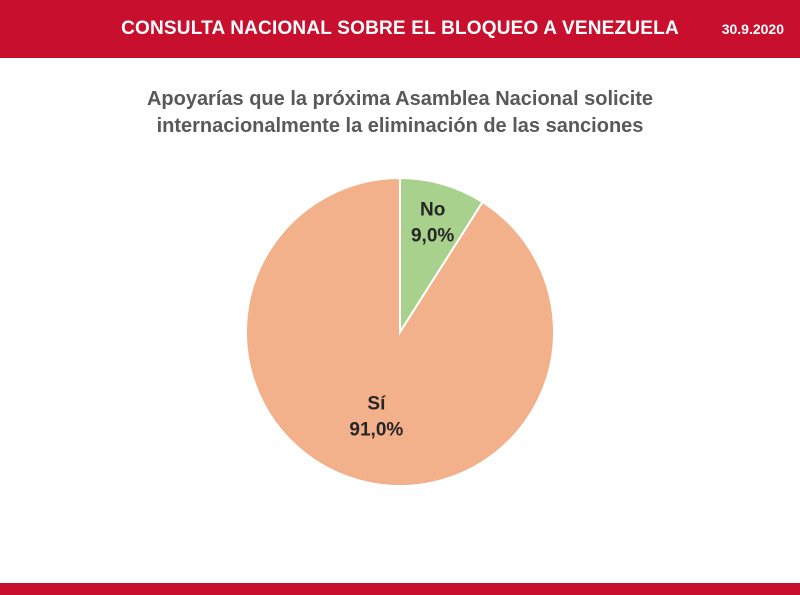 The width and height of the screenshot is (800, 595). Describe the element at coordinates (432, 236) in the screenshot. I see `data-label-value-no: 9,0%` at that location.